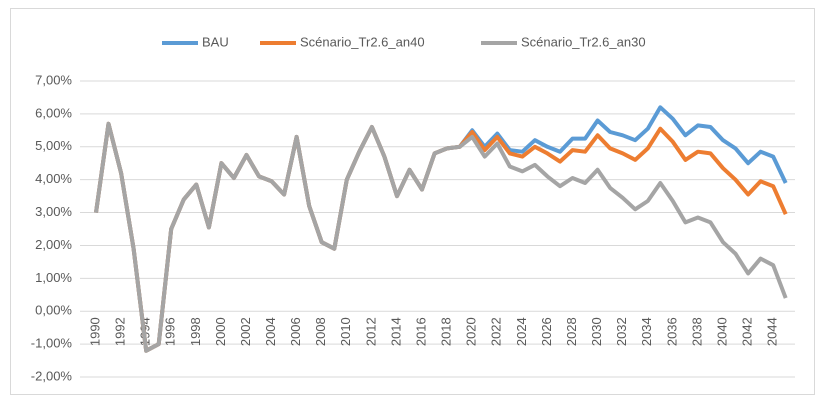 Image resolution: width=825 pixels, height=404 pixels. What do you see at coordinates (721, 331) in the screenshot?
I see `x-tick-label: 2040` at bounding box center [721, 331].